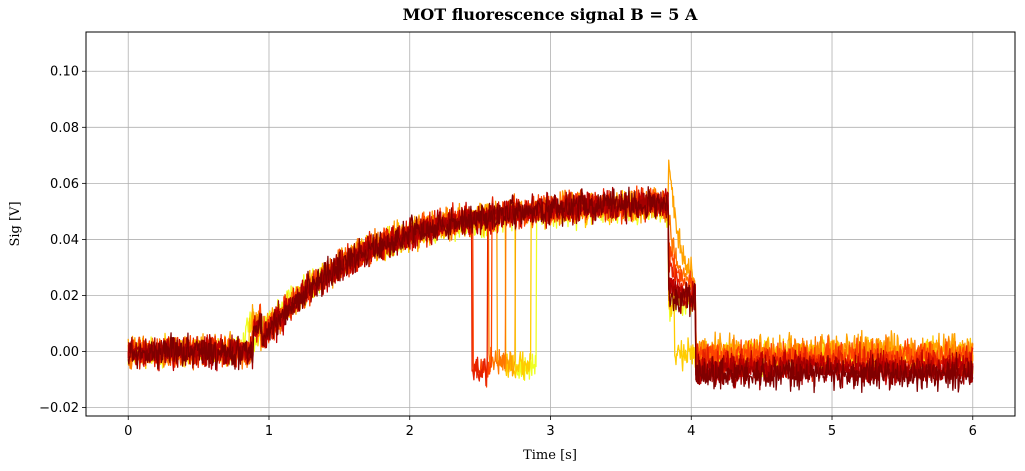 The image size is (1025, 471). What do you see at coordinates (15, 223) in the screenshot?
I see `y-axis-label: Sig [V]` at bounding box center [15, 223].